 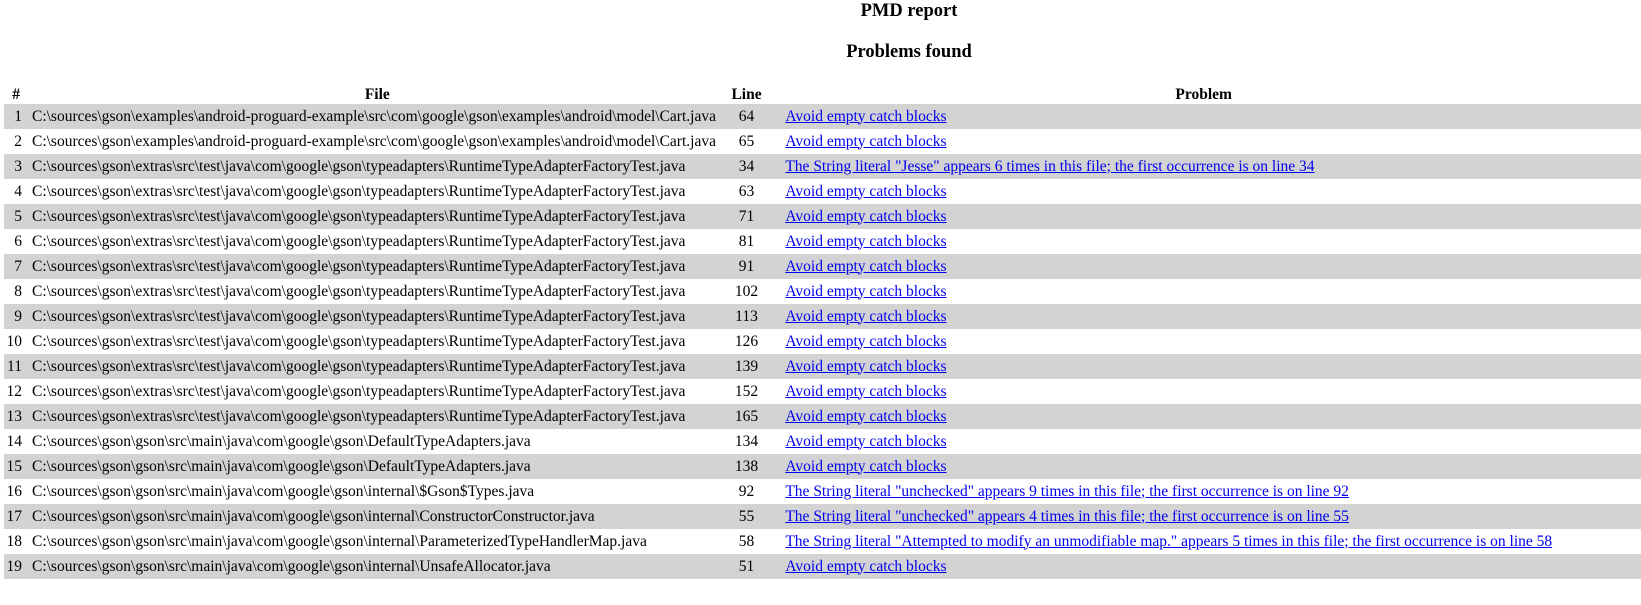 What do you see at coordinates (746, 94) in the screenshot?
I see `header-line: Line` at bounding box center [746, 94].